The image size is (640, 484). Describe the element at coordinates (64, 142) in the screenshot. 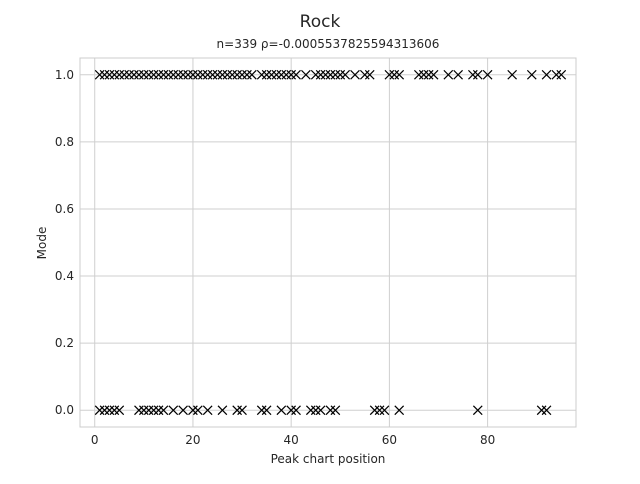

I see `y-tick-label: 0.8` at that location.